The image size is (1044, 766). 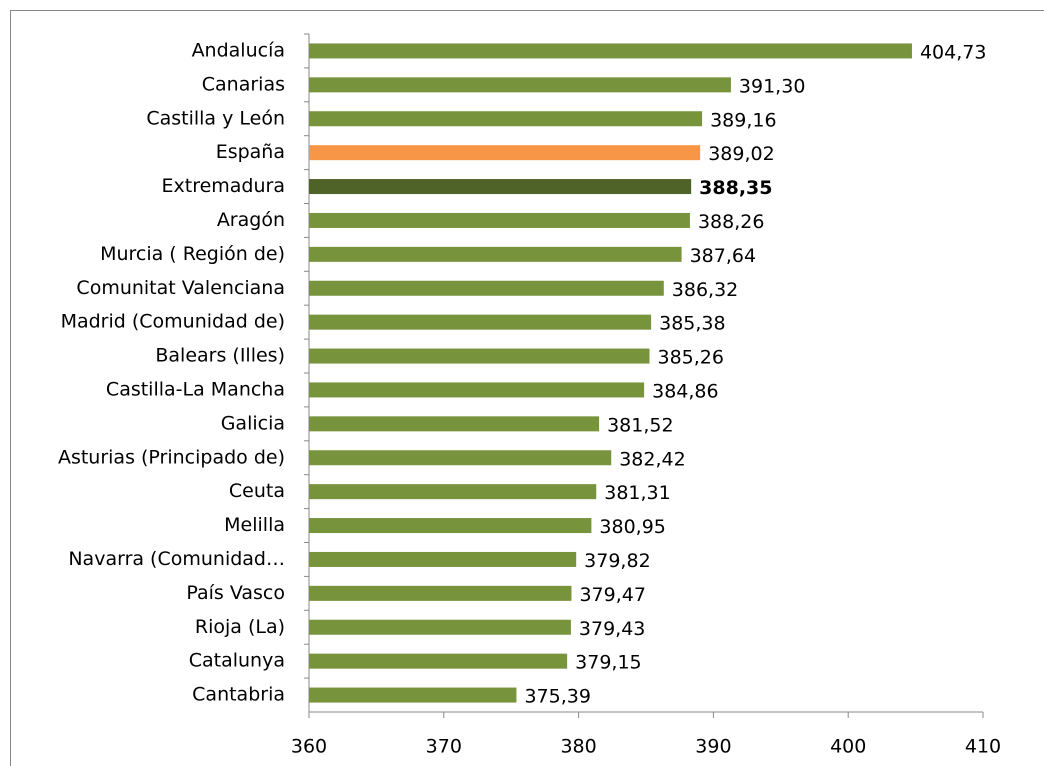 What do you see at coordinates (578, 747) in the screenshot?
I see `x-tick-label: 380` at bounding box center [578, 747].